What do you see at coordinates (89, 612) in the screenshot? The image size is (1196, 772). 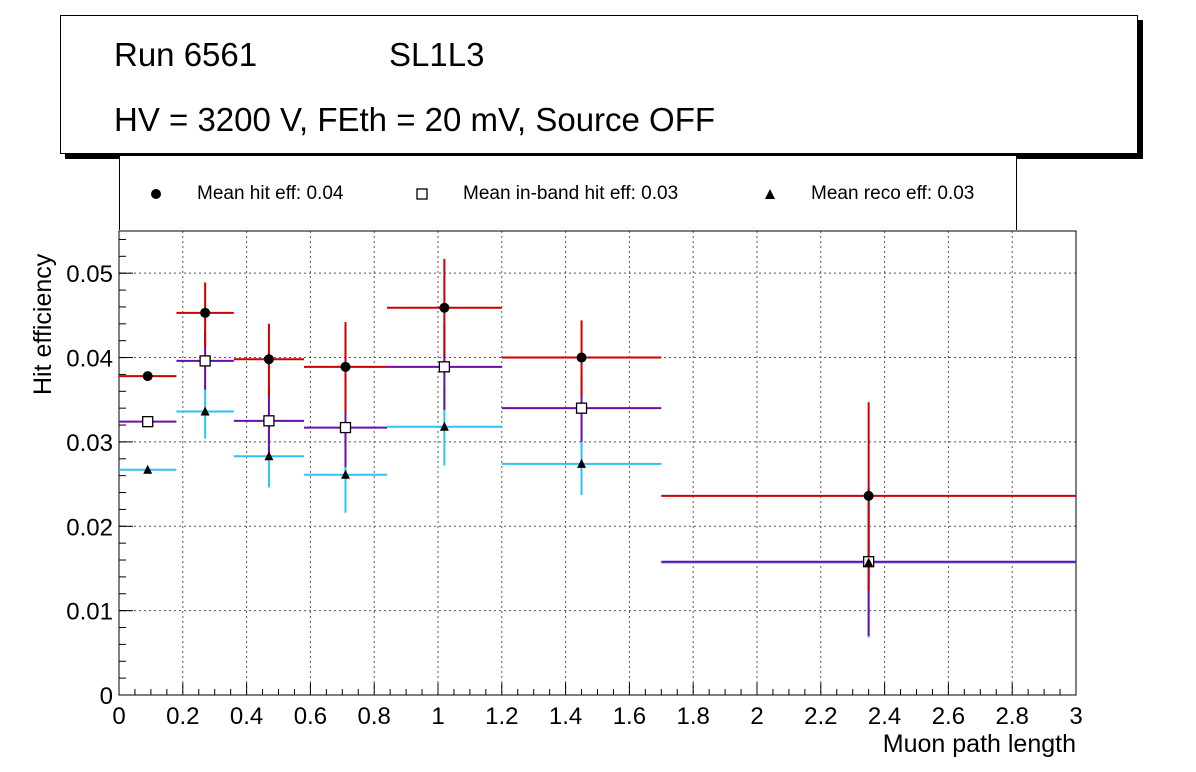 I see `y-tick-label: 0.01` at bounding box center [89, 612].